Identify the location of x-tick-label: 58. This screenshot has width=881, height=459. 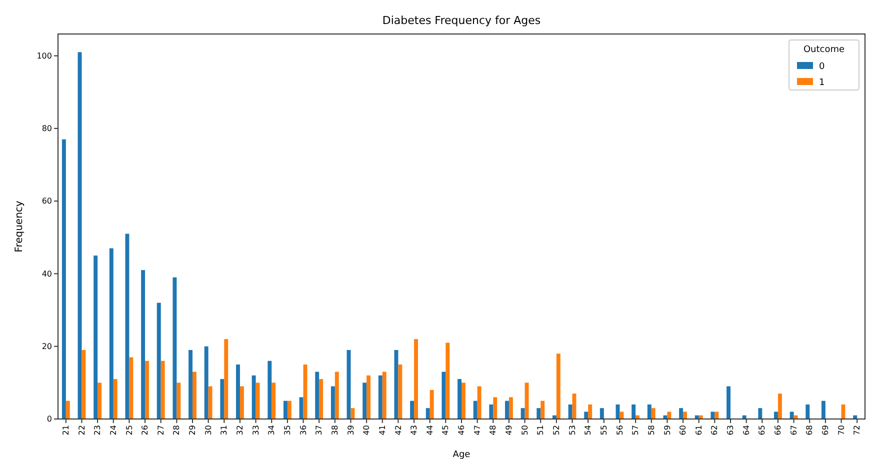
(651, 430).